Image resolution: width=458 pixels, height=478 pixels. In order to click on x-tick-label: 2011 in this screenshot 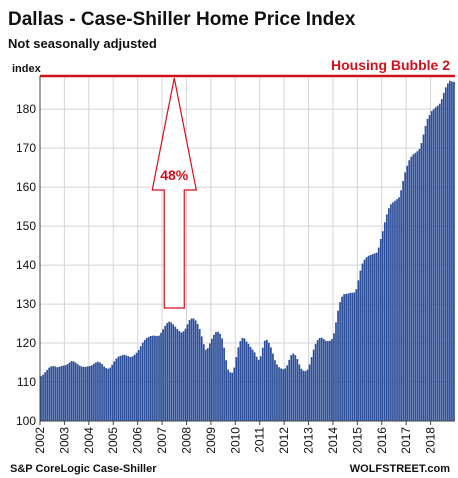, I will do `click(260, 440)`.